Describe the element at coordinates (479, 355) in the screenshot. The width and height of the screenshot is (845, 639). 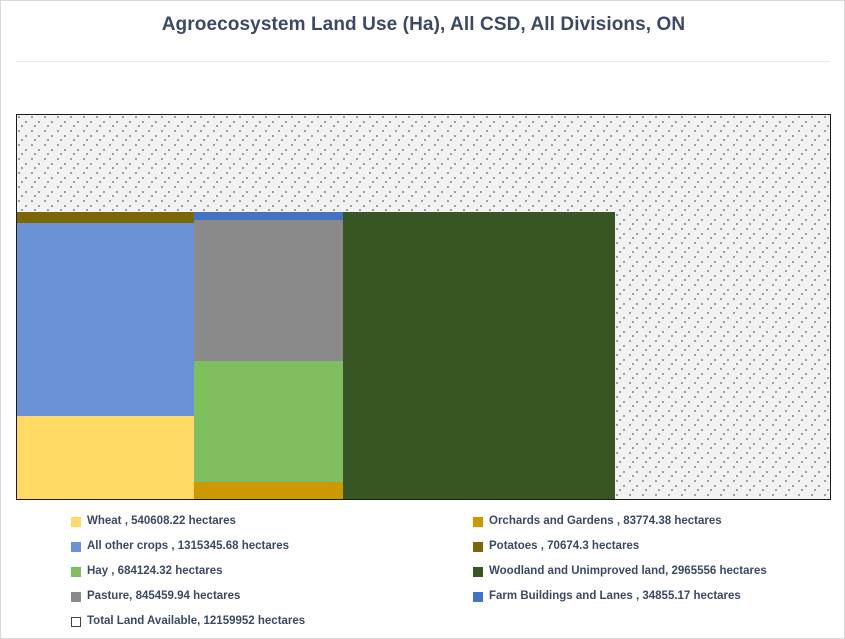
I see `treemap-block-woodland-and-unimproved-land` at that location.